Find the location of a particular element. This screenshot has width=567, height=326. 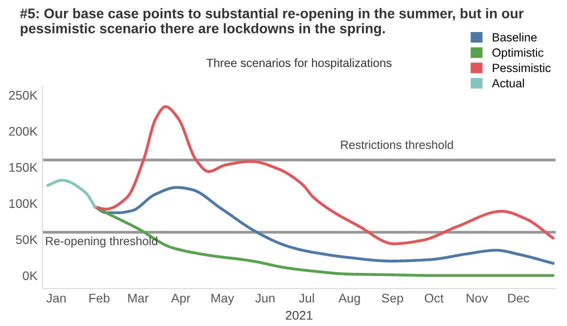

x-tick-label: Sep is located at coordinates (393, 300).